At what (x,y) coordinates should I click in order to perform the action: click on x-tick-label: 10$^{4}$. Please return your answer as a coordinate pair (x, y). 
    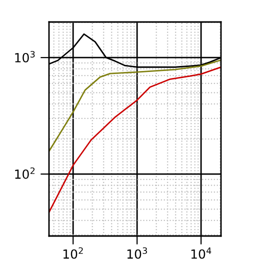
    Looking at the image, I should click on (201, 253).